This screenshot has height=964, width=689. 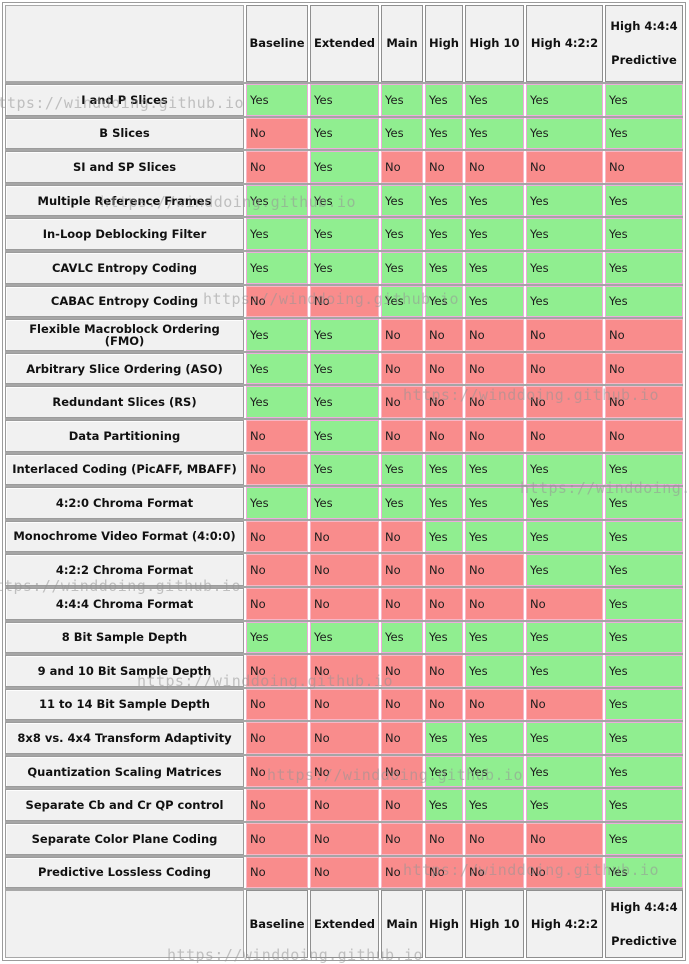 What do you see at coordinates (124, 570) in the screenshot?
I see `feature-label: 4:2:2 Chroma Format` at bounding box center [124, 570].